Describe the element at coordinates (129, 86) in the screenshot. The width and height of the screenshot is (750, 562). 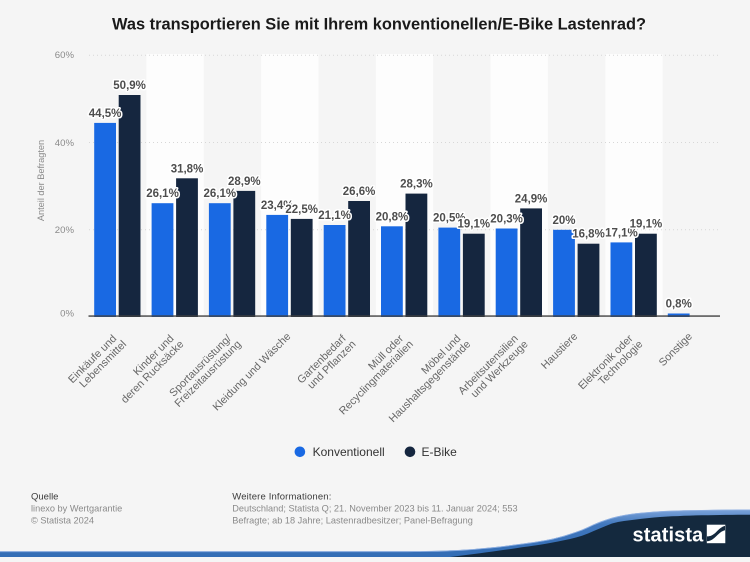
I see `svg-text: 50,9%` at that location.